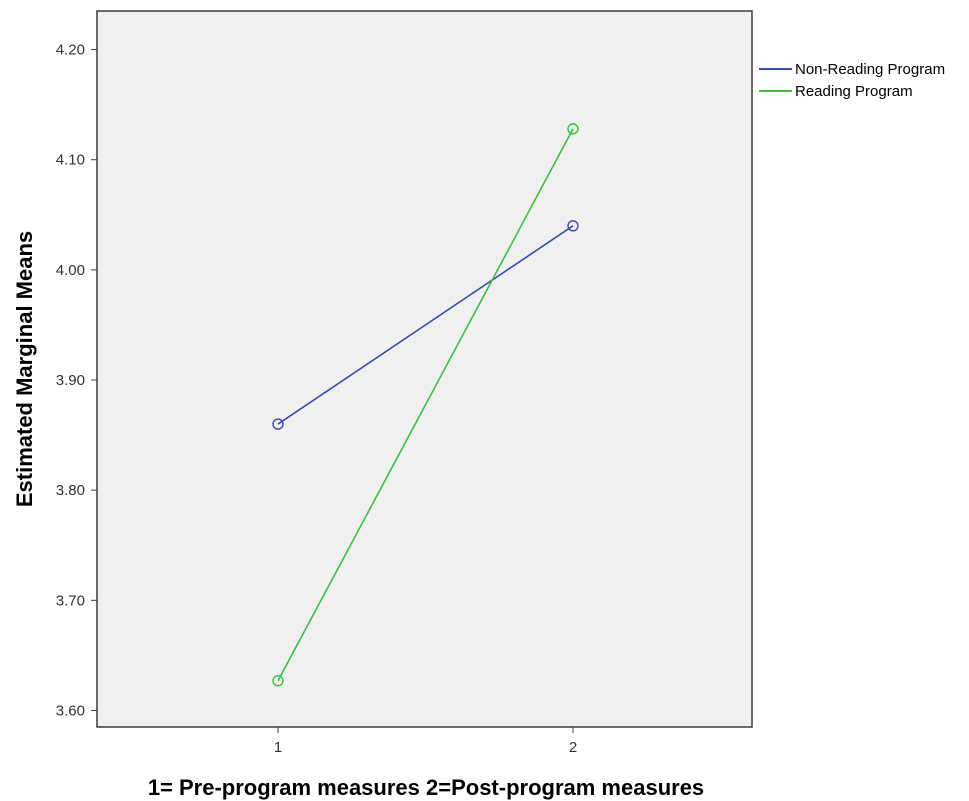 The image size is (969, 801). What do you see at coordinates (278, 747) in the screenshot?
I see `x-tick-label: 1` at bounding box center [278, 747].